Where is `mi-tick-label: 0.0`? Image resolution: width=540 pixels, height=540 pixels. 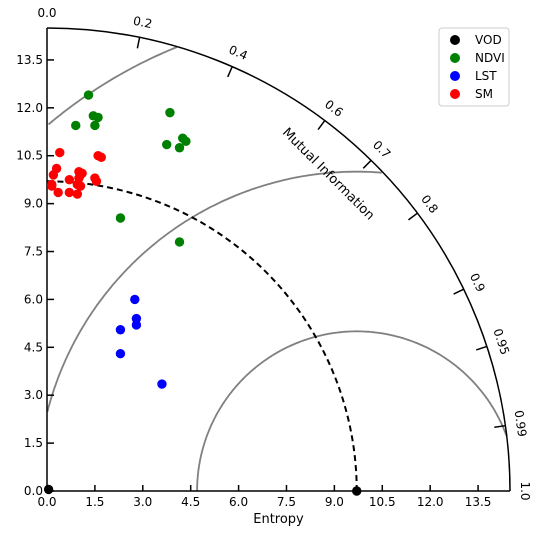 mi-tick-label: 0.0 is located at coordinates (46, 13).